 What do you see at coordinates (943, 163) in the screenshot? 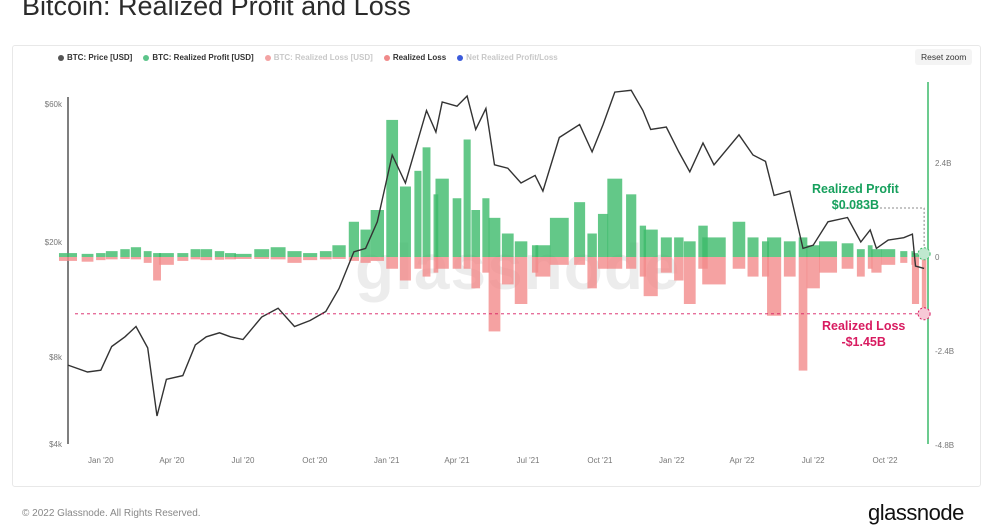
I see `y-right-tick-label: 2.4B` at bounding box center [943, 163].